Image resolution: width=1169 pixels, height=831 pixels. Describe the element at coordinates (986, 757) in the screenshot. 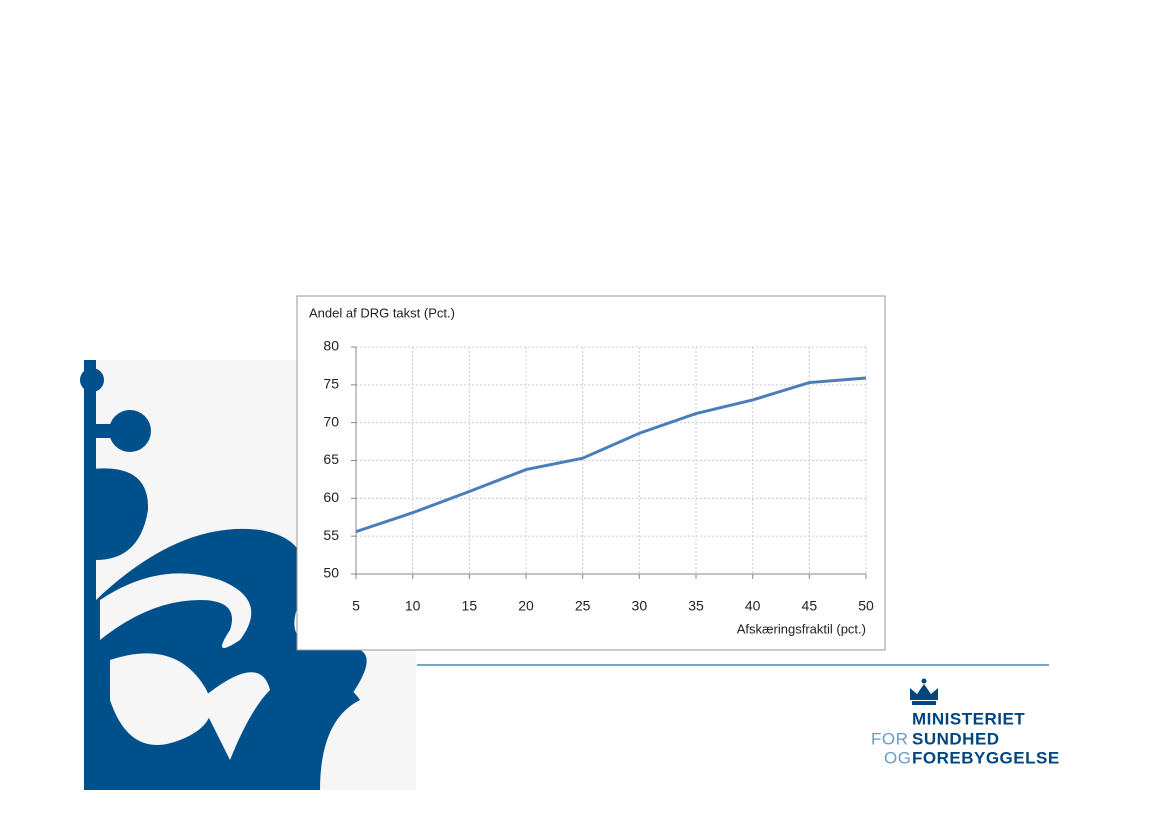

I see `logo-line: FOREBYGGELSE` at that location.